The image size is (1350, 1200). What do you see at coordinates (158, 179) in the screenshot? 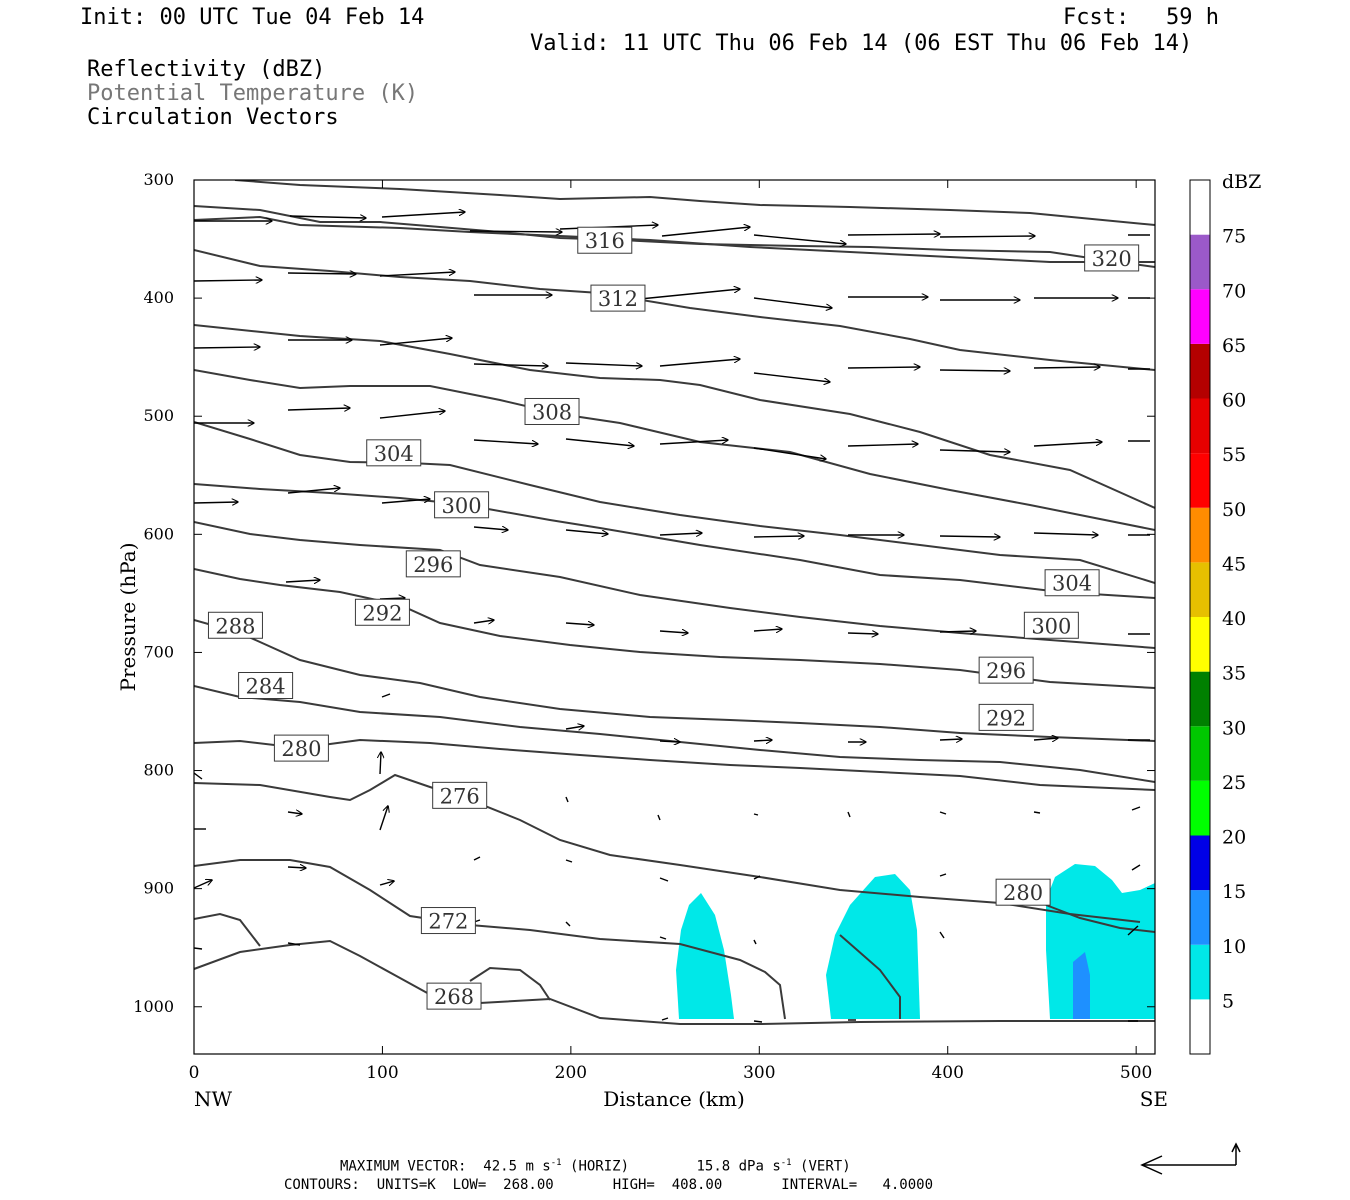
I see `y-tick-label: 300` at bounding box center [158, 179].